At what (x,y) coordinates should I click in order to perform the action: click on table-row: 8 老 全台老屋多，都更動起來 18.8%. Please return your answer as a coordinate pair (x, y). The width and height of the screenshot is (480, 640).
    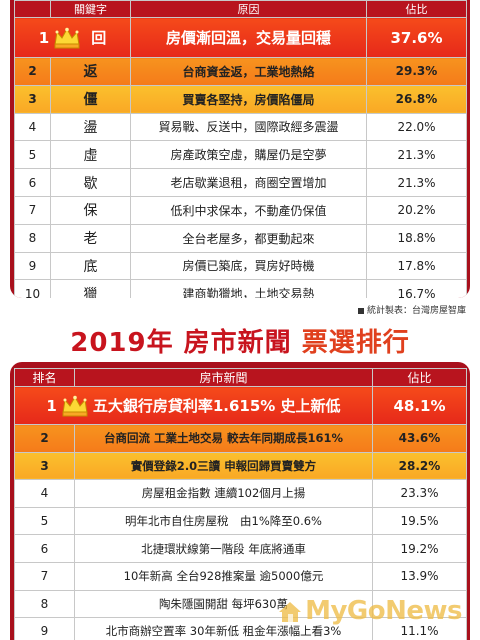
    Looking at the image, I should click on (240, 238).